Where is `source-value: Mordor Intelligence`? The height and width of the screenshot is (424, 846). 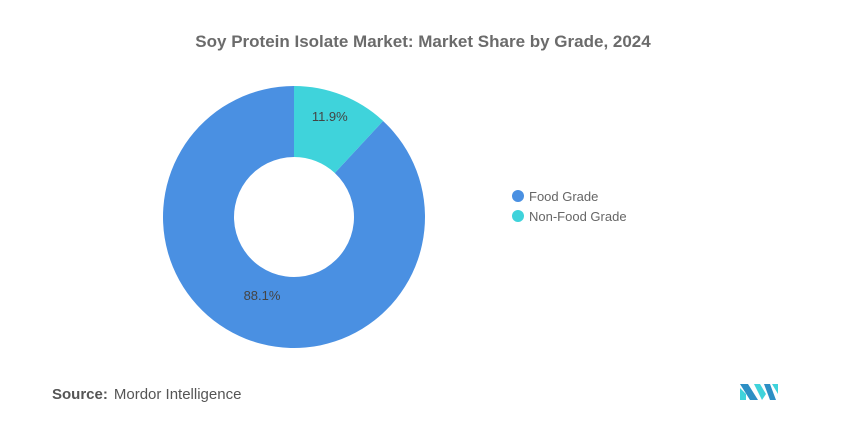 source-value: Mordor Intelligence is located at coordinates (177, 394).